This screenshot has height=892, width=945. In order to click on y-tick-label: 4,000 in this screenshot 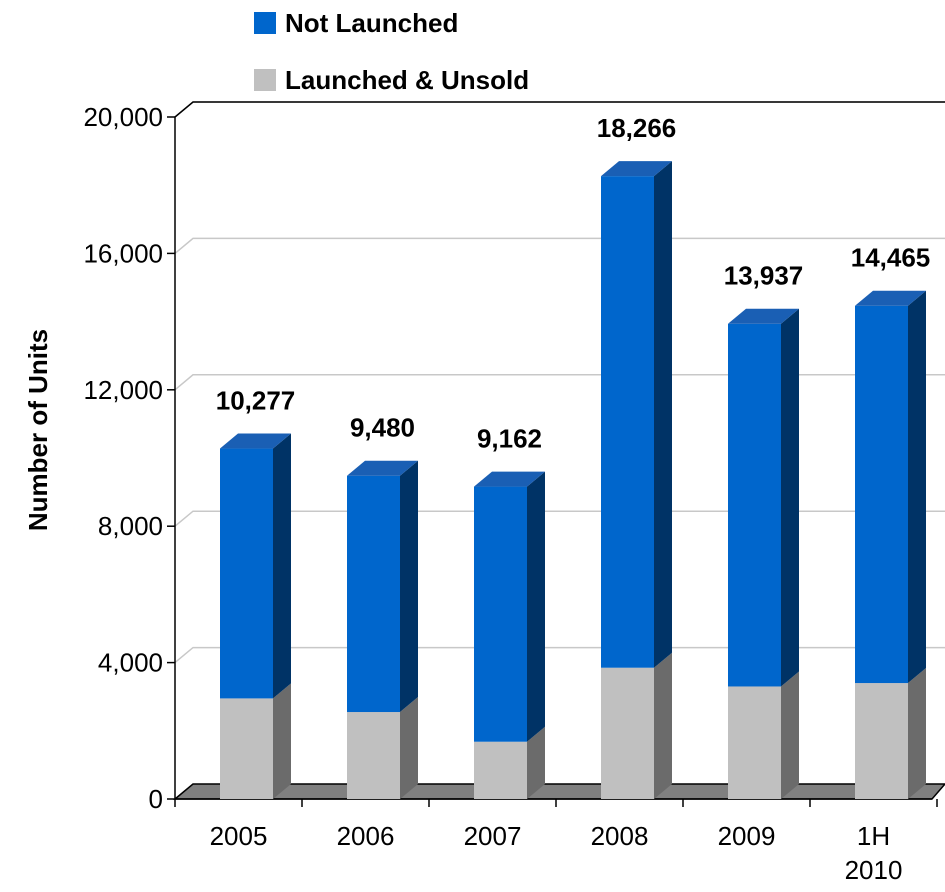, I will do `click(130, 663)`.